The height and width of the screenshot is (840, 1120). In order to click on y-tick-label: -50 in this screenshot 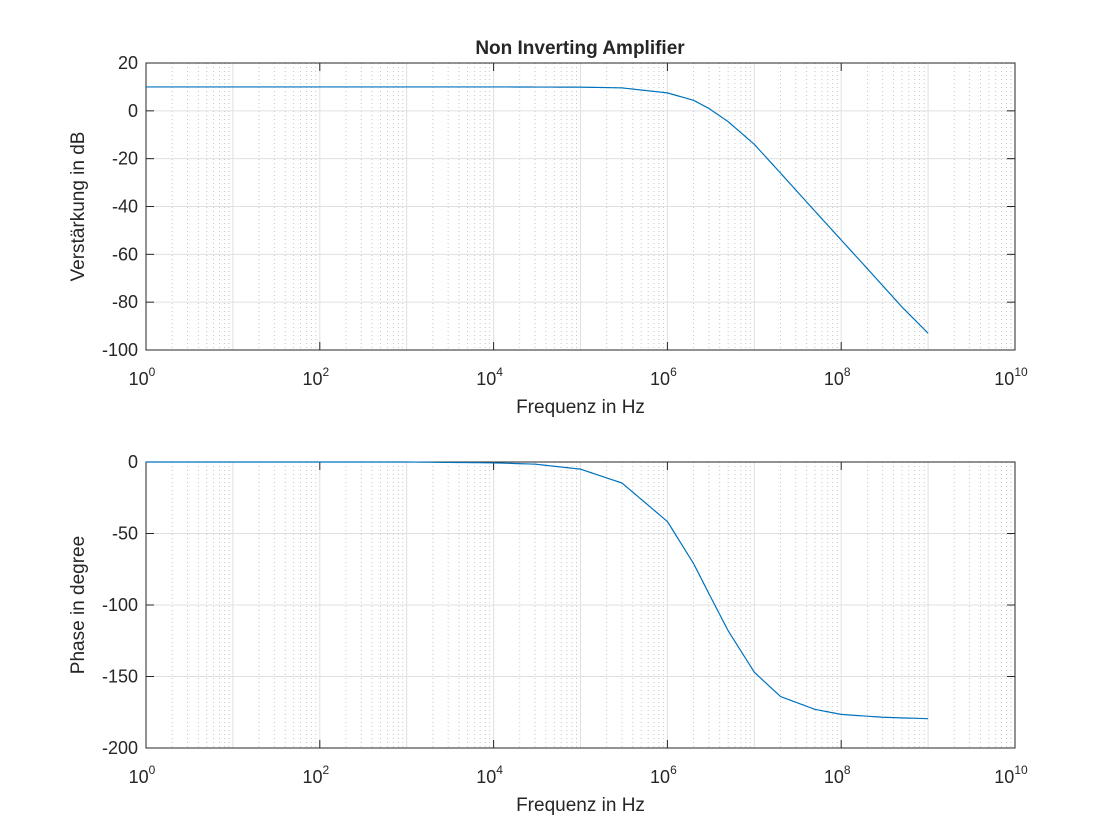, I will do `click(125, 534)`.